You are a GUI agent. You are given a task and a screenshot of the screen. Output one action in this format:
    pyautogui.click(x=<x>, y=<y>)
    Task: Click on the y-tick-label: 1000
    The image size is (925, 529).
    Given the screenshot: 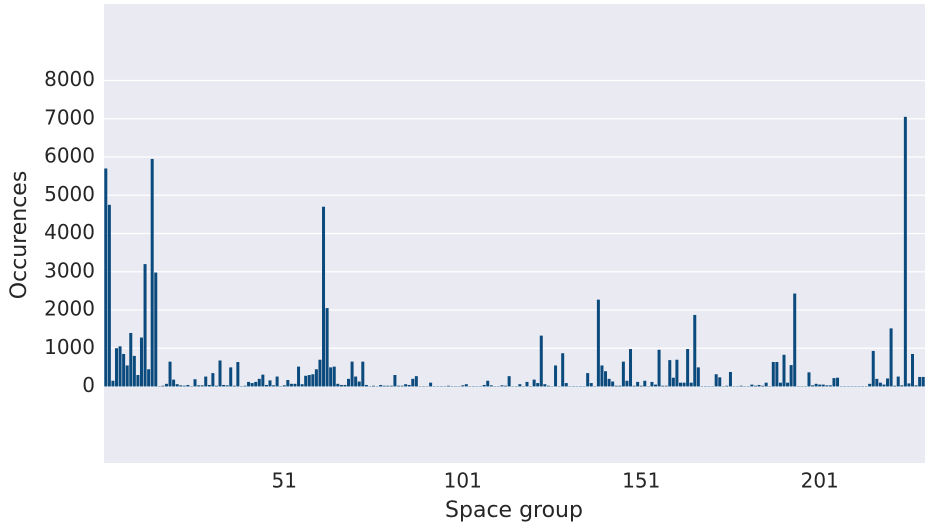 What is the action you would take?
    pyautogui.click(x=69, y=347)
    